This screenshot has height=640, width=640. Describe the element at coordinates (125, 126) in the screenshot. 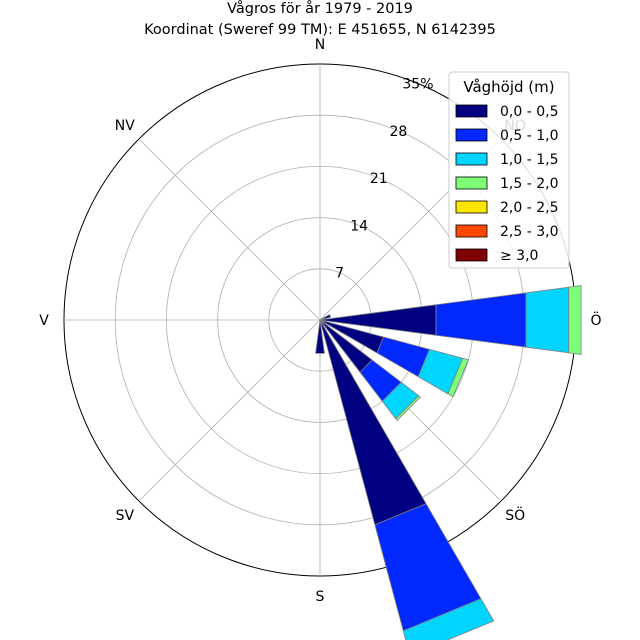

I see `direction-label: NV` at that location.